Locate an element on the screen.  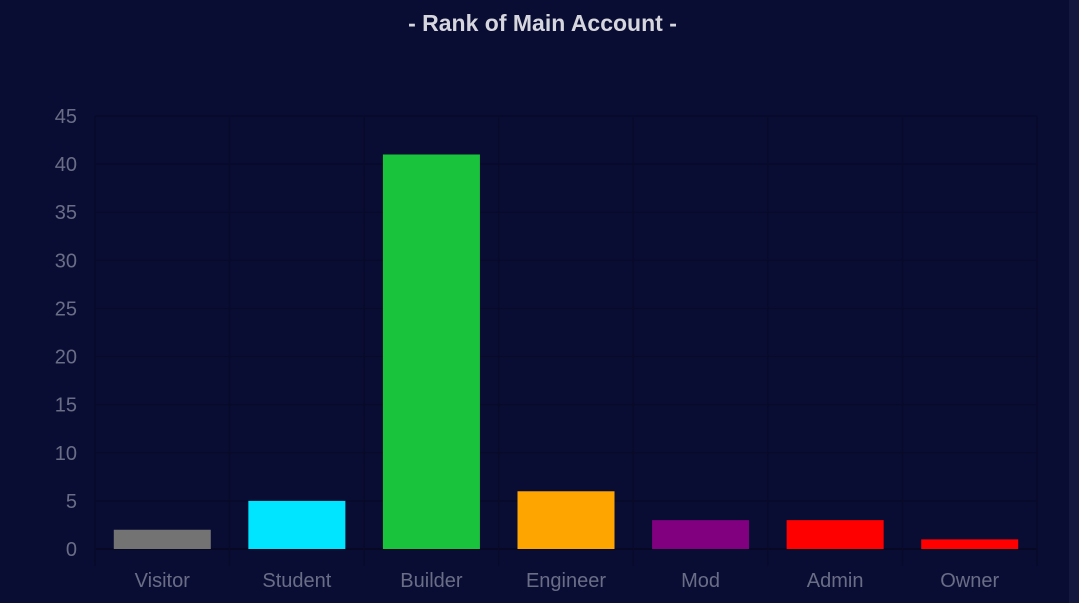
y-tick-label: 45 is located at coordinates (66, 117).